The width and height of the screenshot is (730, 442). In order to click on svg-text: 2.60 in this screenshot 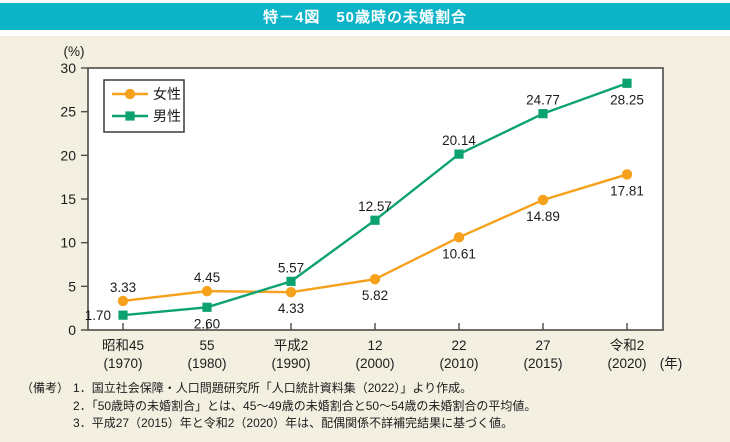, I will do `click(207, 323)`.